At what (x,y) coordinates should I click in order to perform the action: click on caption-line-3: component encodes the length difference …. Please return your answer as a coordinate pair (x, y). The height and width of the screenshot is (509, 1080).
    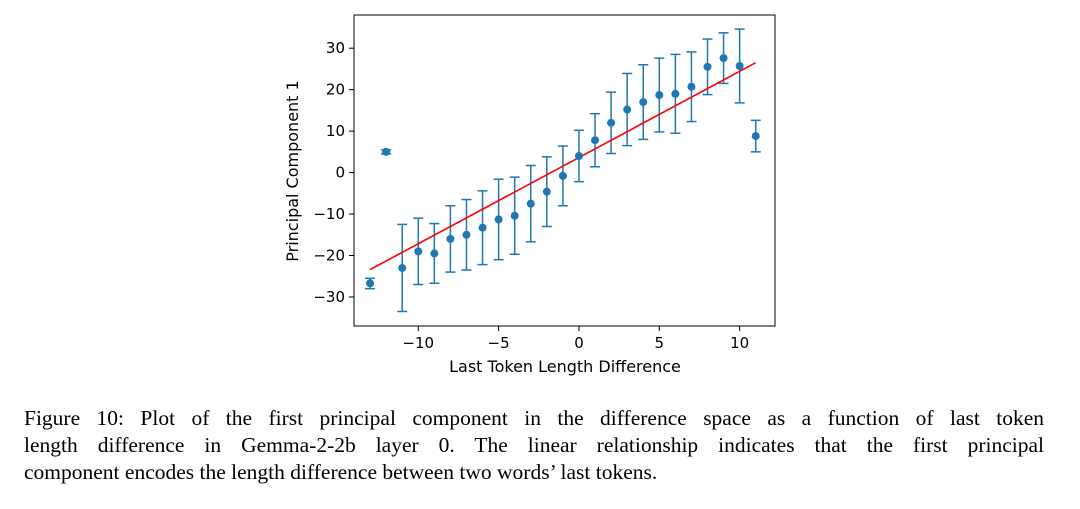
    Looking at the image, I should click on (341, 472).